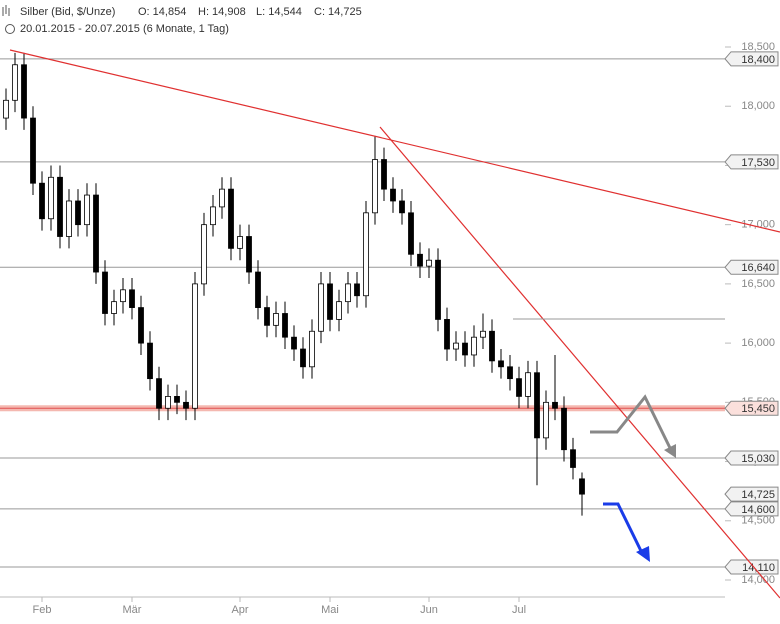  What do you see at coordinates (758, 409) in the screenshot?
I see `level-label: 15,450` at bounding box center [758, 409].